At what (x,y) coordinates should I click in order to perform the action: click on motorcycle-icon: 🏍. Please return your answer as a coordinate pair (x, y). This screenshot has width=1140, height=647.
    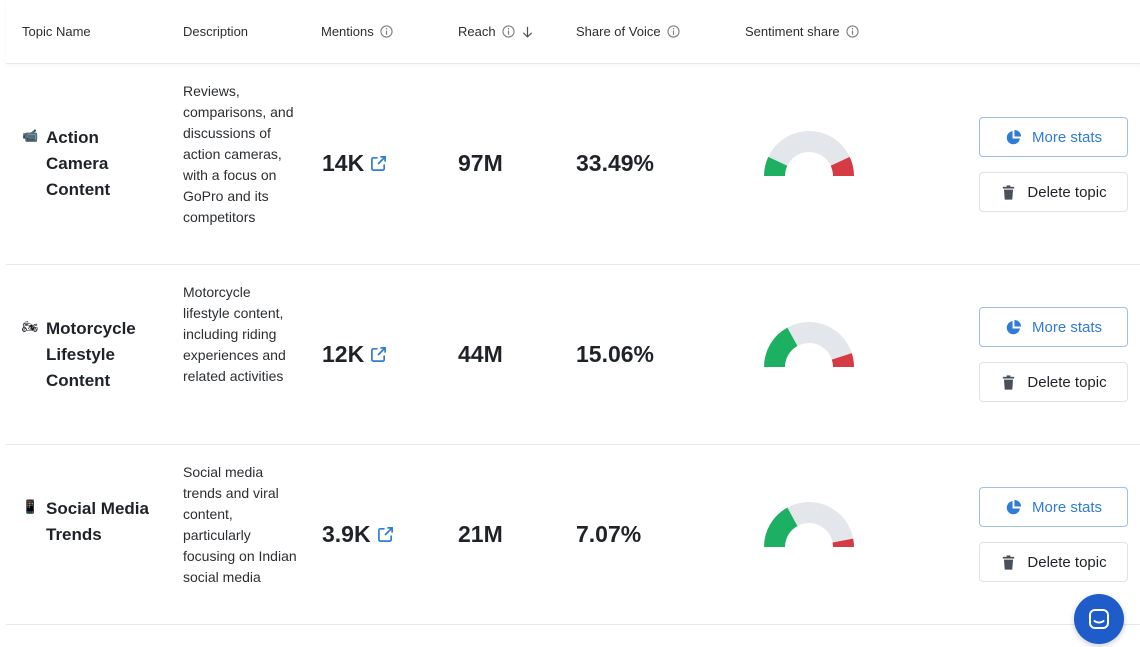
    Looking at the image, I should click on (30, 326).